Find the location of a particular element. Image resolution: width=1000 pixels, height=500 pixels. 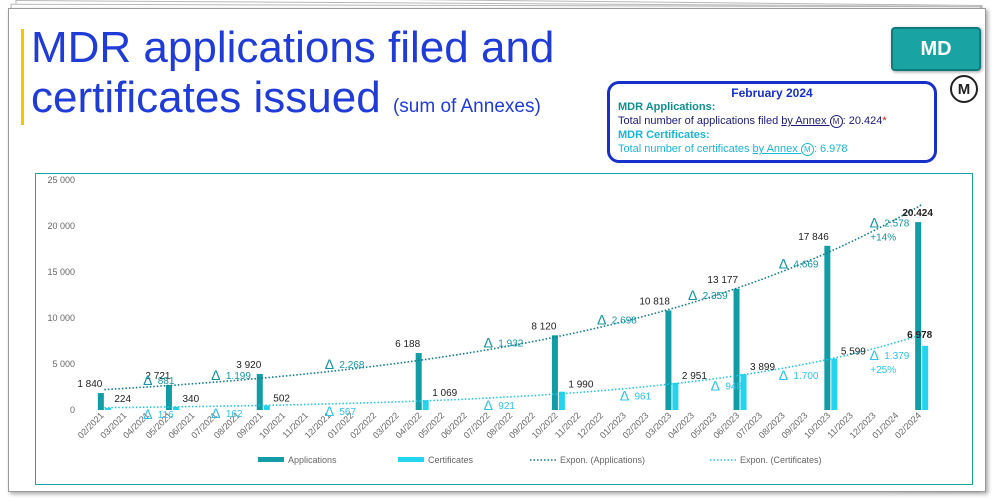

delta-label-applications: 1.932 is located at coordinates (510, 343).